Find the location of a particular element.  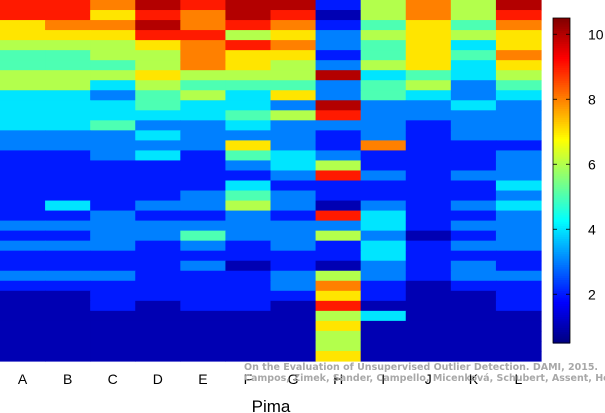

x-tick-label: K is located at coordinates (474, 379).